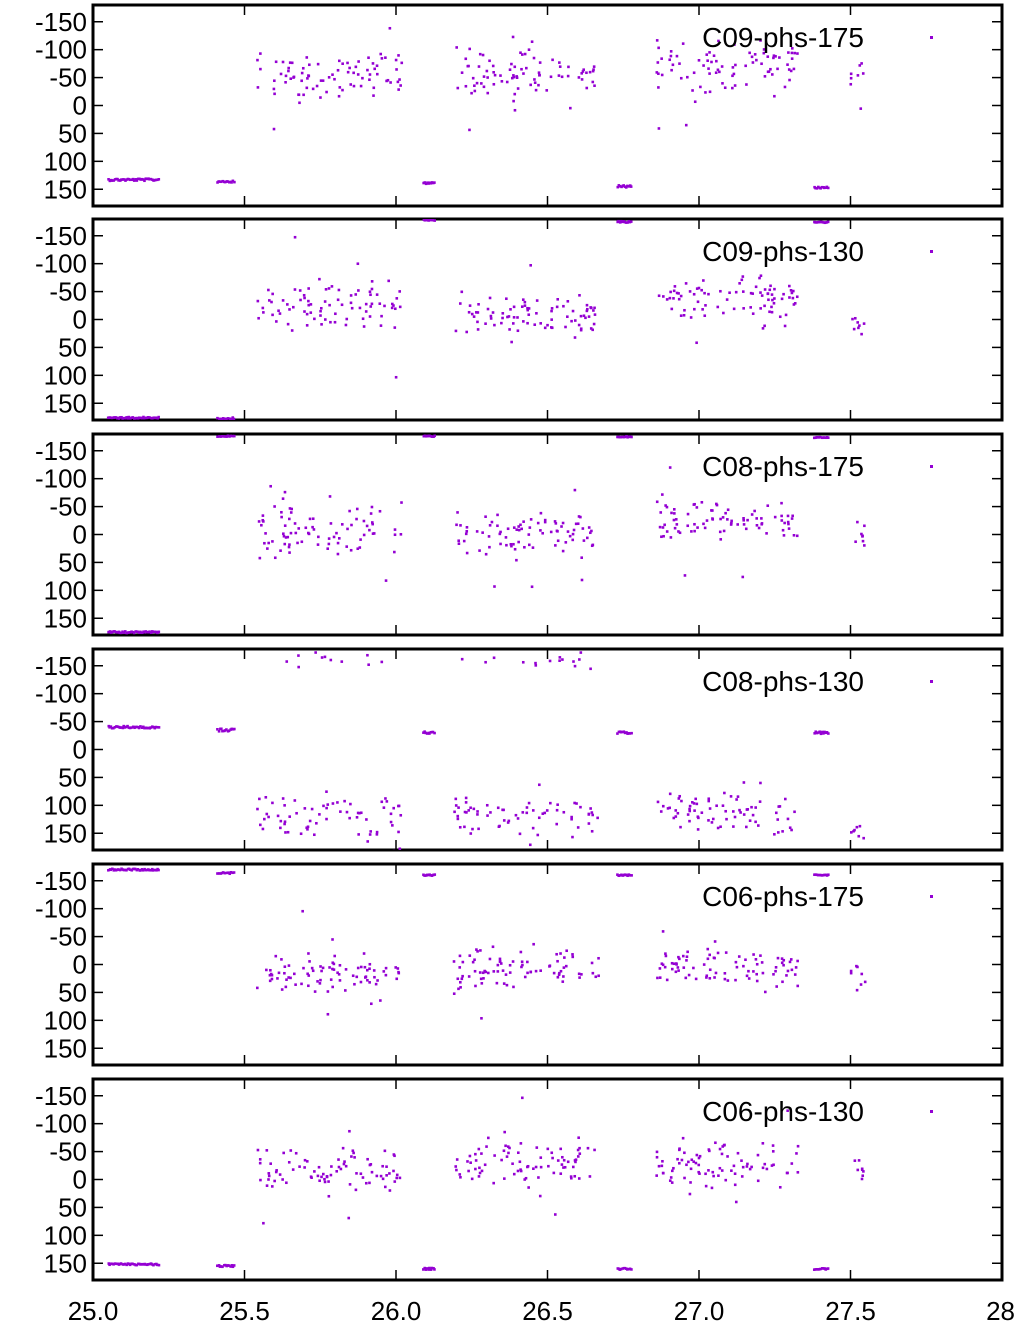 This screenshot has height=1330, width=1017. Describe the element at coordinates (486, 534) in the screenshot. I see `series-points` at that location.